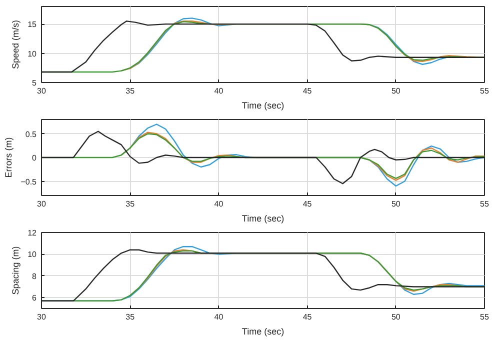 This screenshot has width=492, height=341. Describe the element at coordinates (33, 233) in the screenshot. I see `y-tick-label: 12` at that location.